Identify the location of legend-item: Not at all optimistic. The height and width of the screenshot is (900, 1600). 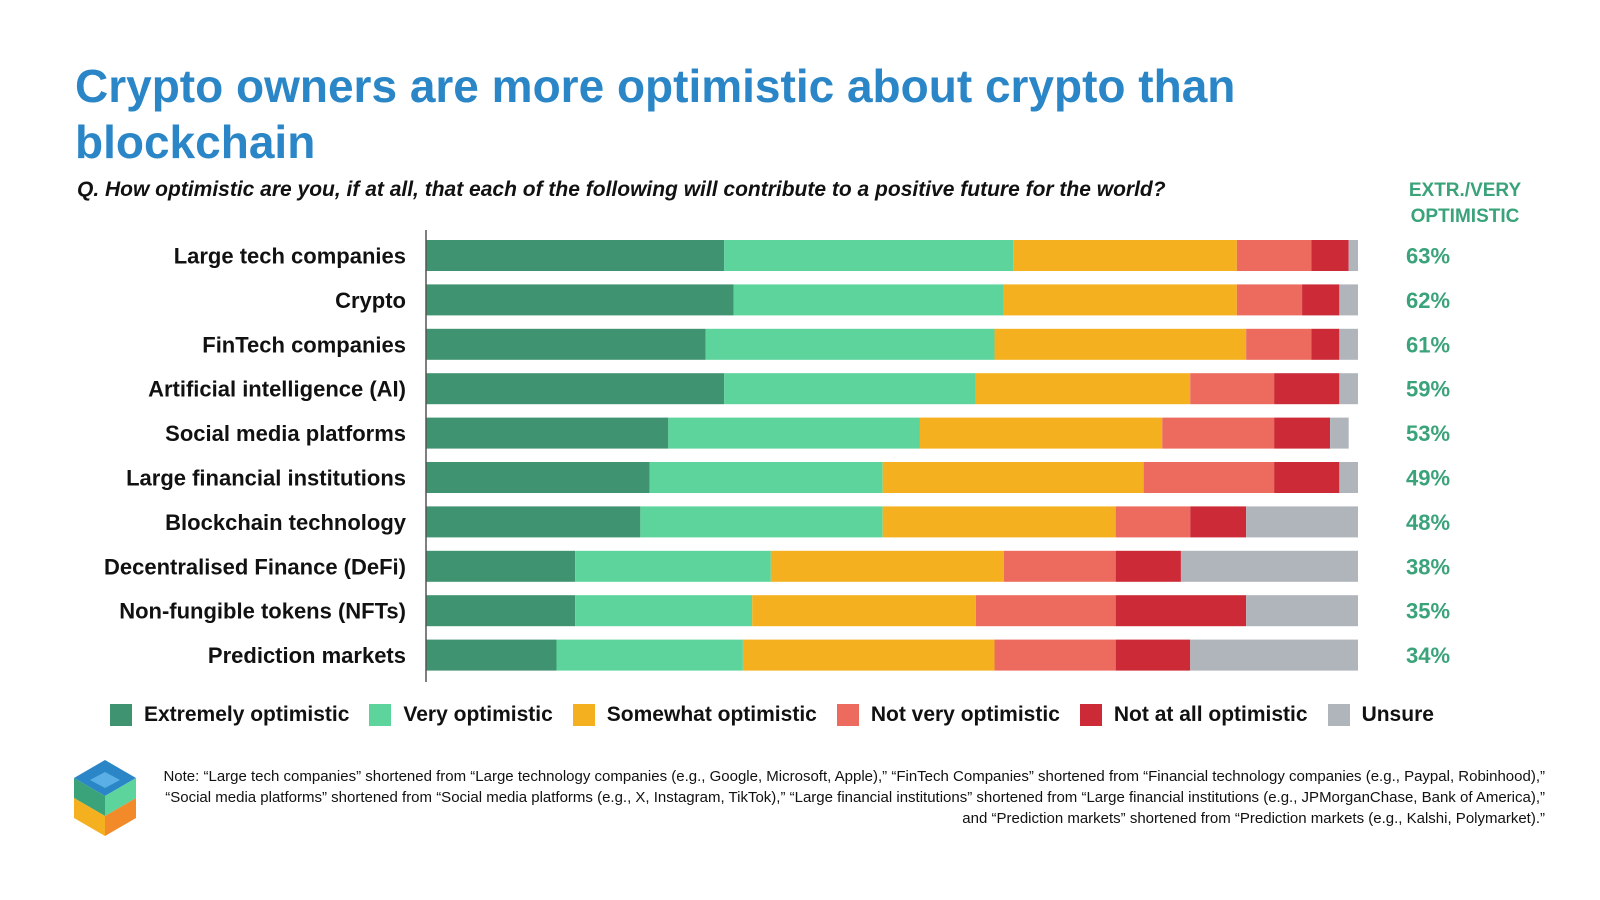
(1193, 715).